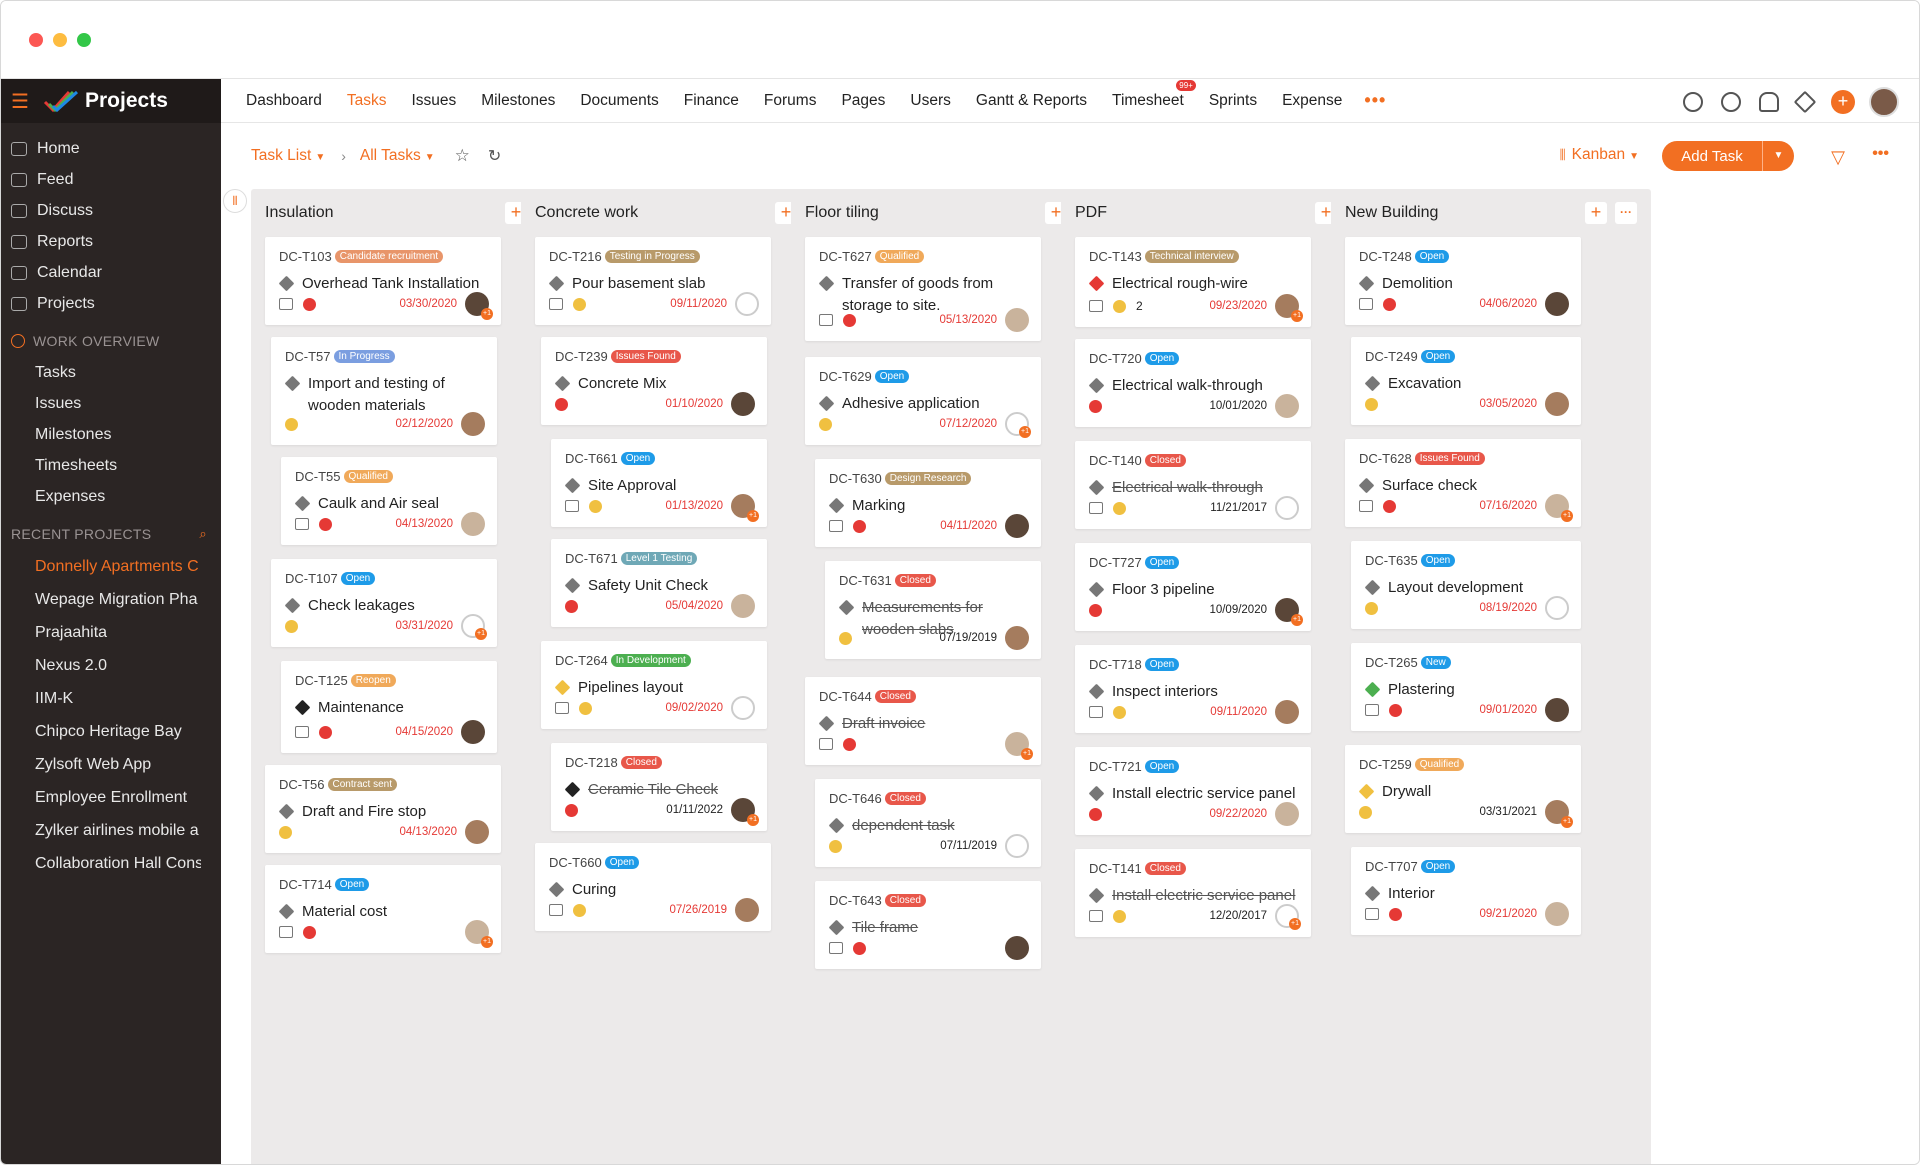 The image size is (1920, 1165). What do you see at coordinates (648, 585) in the screenshot?
I see `task-title: Safety Unit Check` at bounding box center [648, 585].